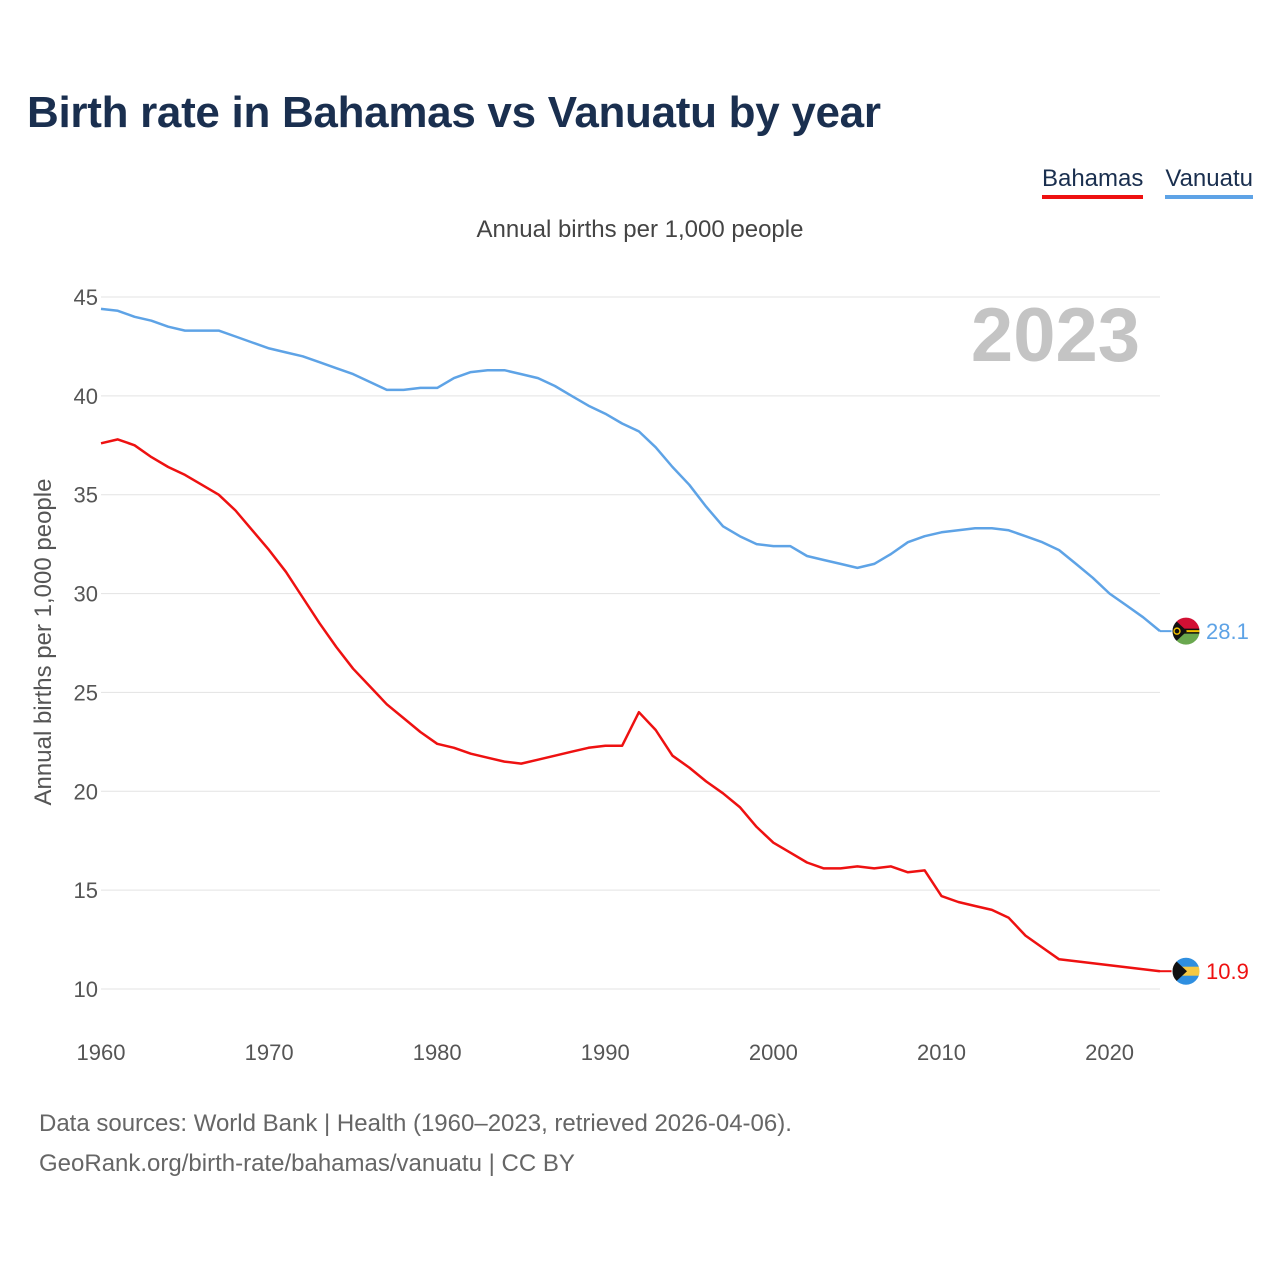 This screenshot has height=1280, width=1280. Describe the element at coordinates (1092, 182) in the screenshot. I see `legend-item-bahamas: Bahamas` at that location.